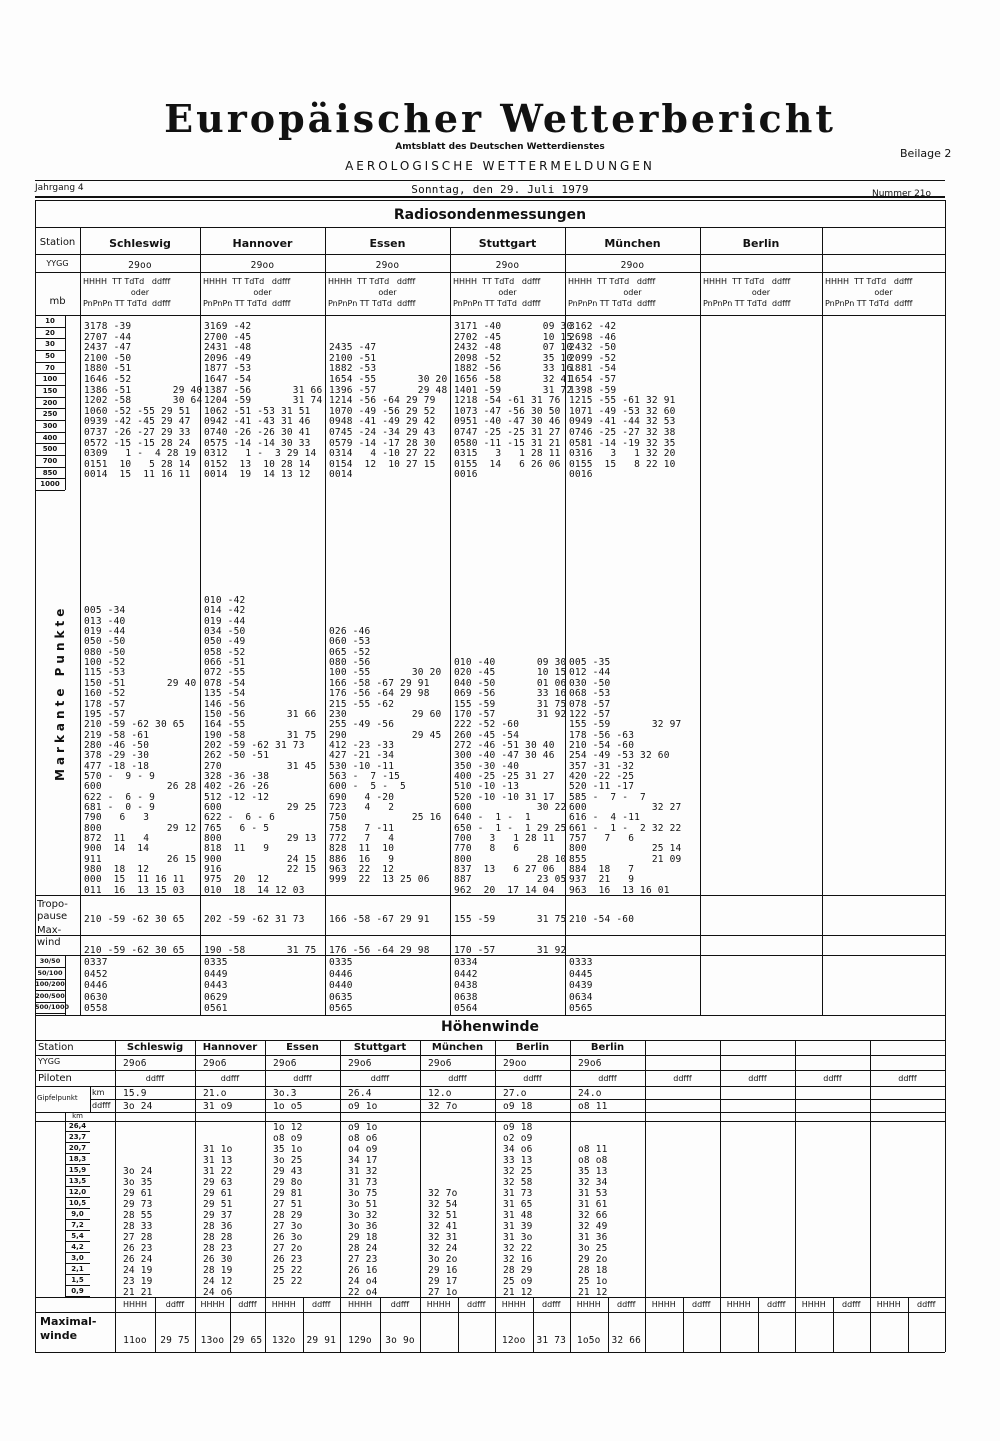  What do you see at coordinates (262, 243) in the screenshot?
I see `station-name: Hannover` at bounding box center [262, 243].